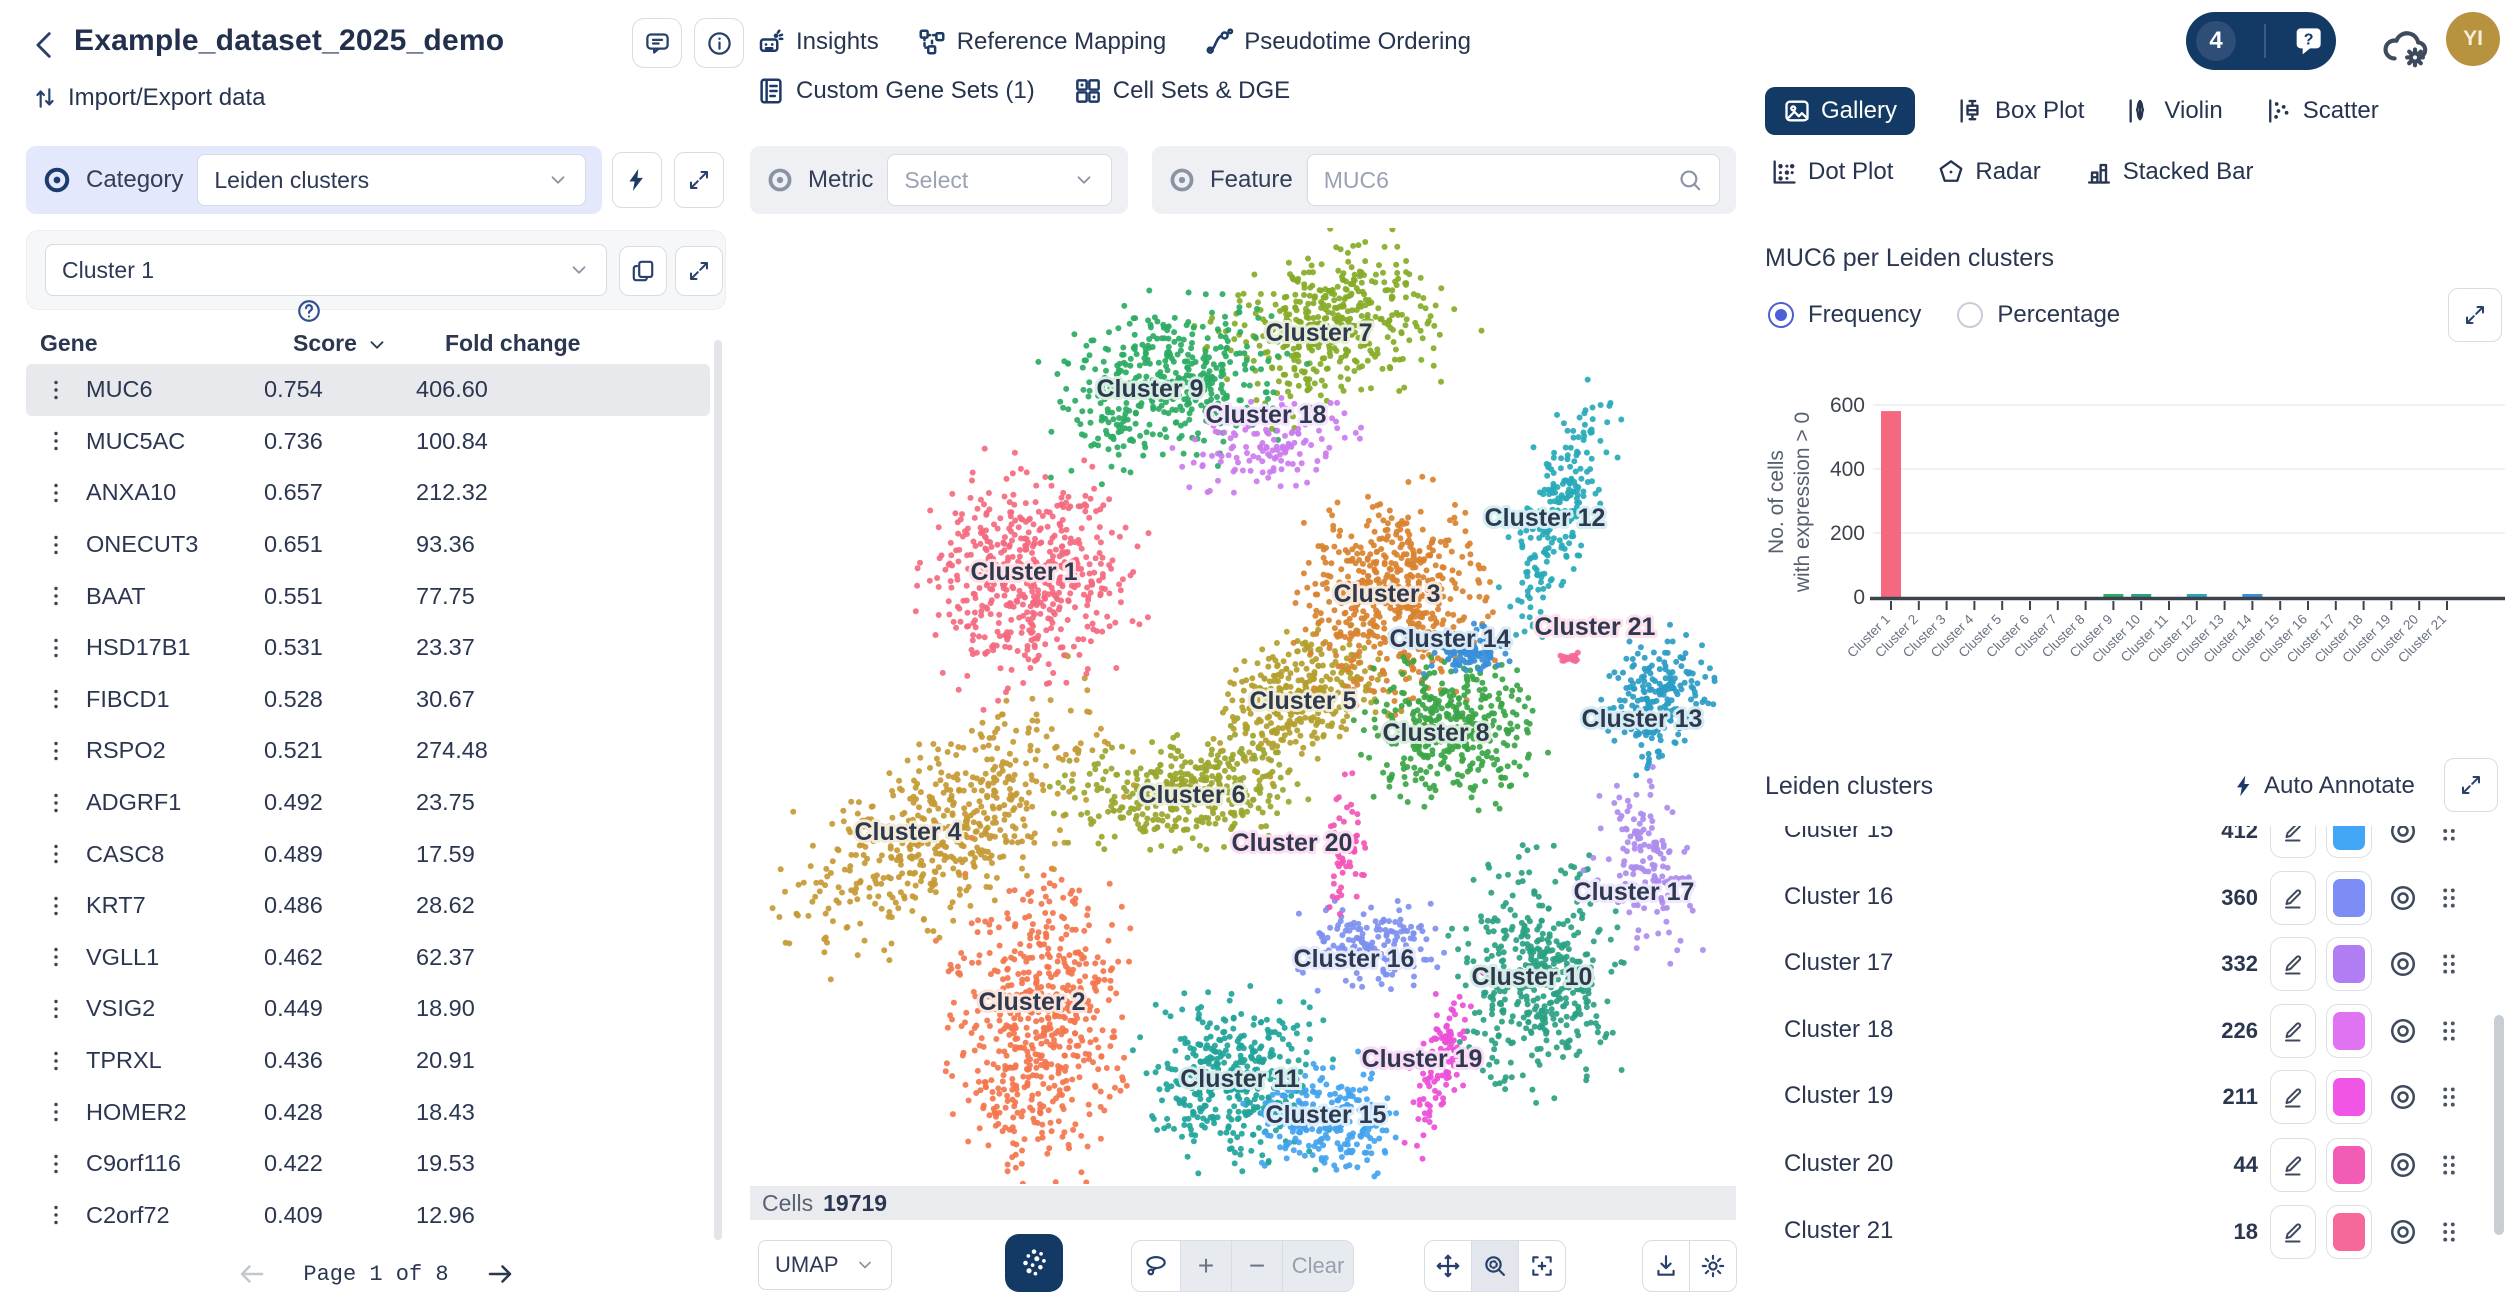 The height and width of the screenshot is (1296, 2519). I want to click on table-row: FIBCD1 0.528 30.67, so click(368, 700).